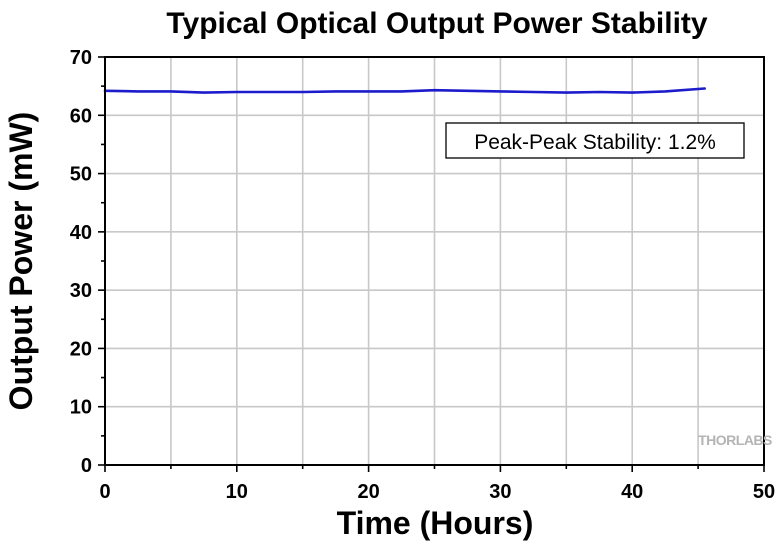 The image size is (780, 544). What do you see at coordinates (764, 492) in the screenshot?
I see `x-tick-label: 50` at bounding box center [764, 492].